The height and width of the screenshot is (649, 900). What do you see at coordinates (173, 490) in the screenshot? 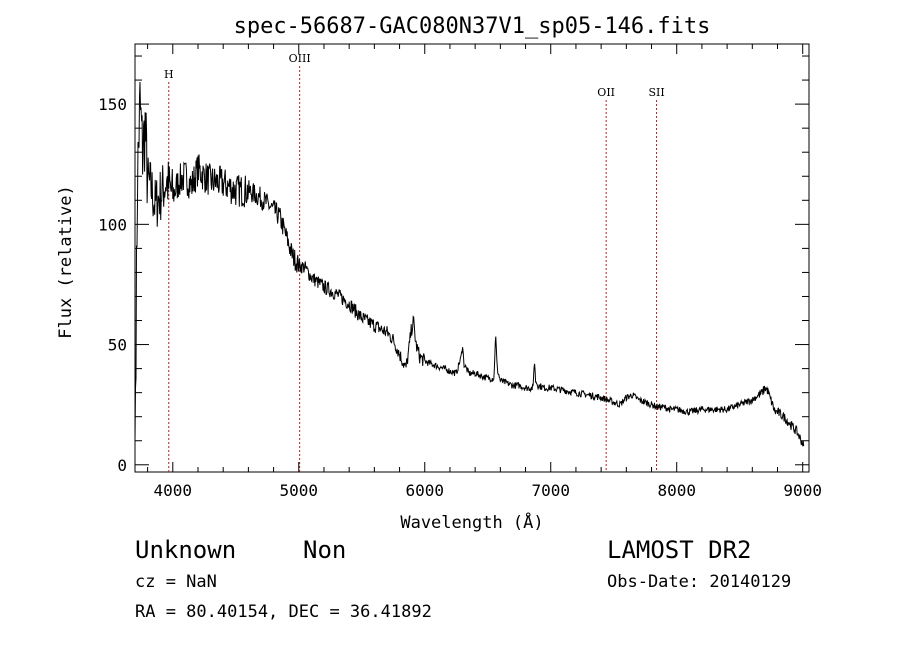
I see `x-tick-label: 4000` at bounding box center [173, 490].